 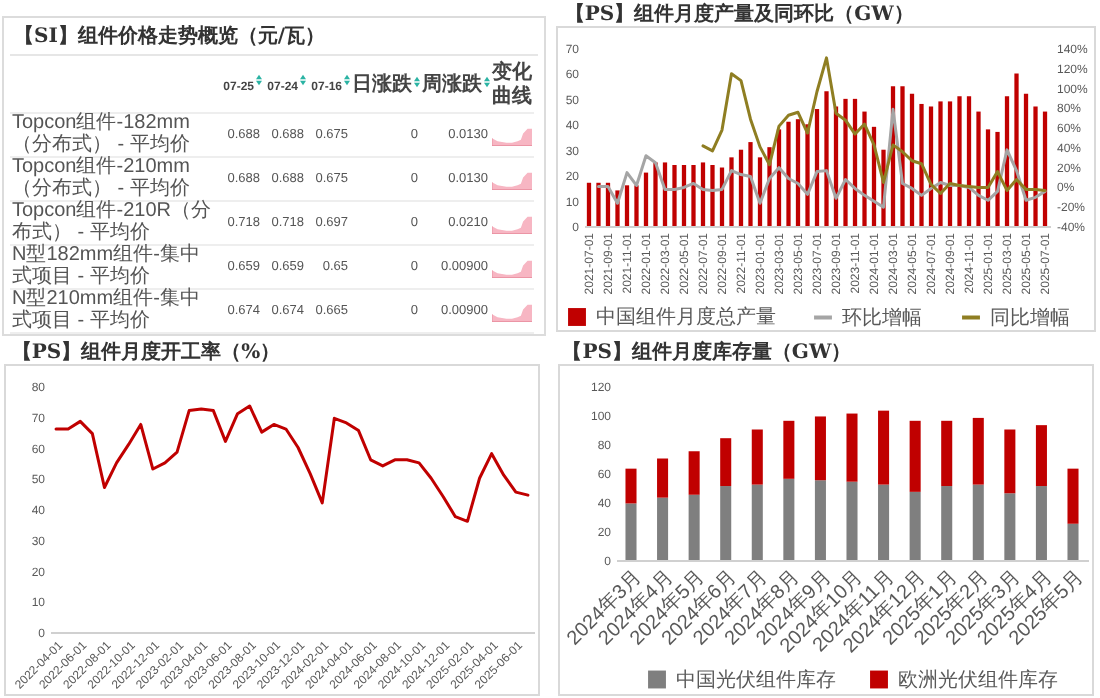 I want to click on legend-label: 同比增幅, so click(x=1030, y=317).